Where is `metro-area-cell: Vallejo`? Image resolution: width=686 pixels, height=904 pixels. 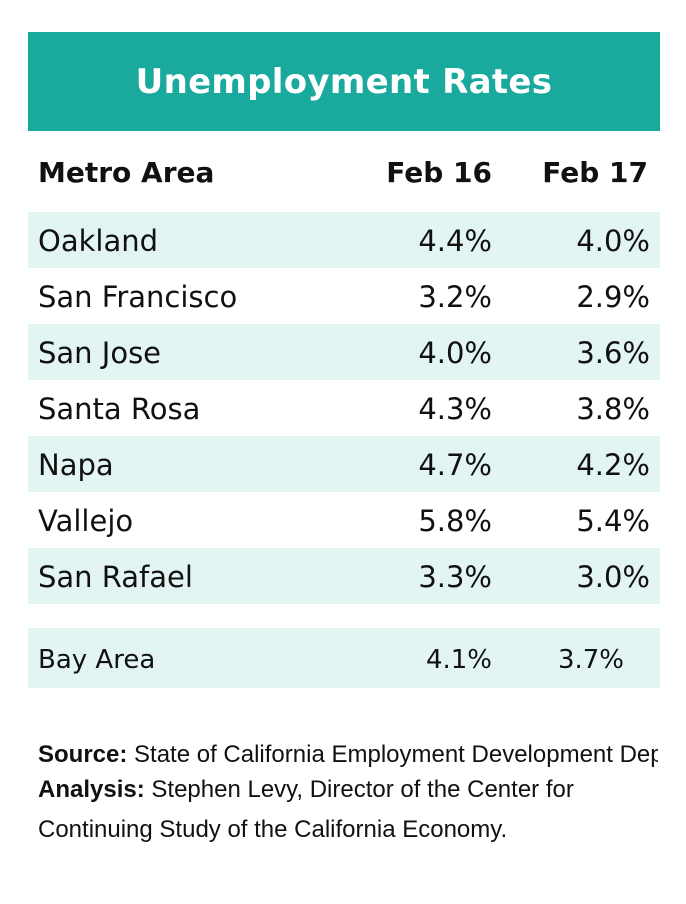 metro-area-cell: Vallejo is located at coordinates (86, 521).